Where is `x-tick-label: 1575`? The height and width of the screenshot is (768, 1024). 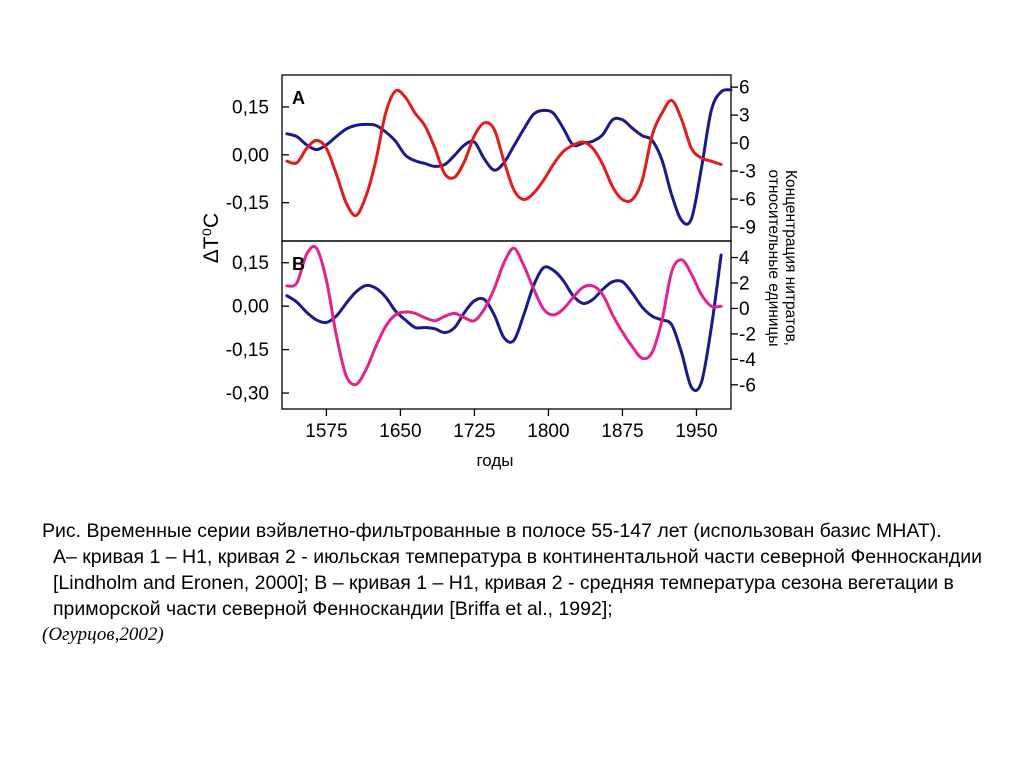 x-tick-label: 1575 is located at coordinates (326, 431).